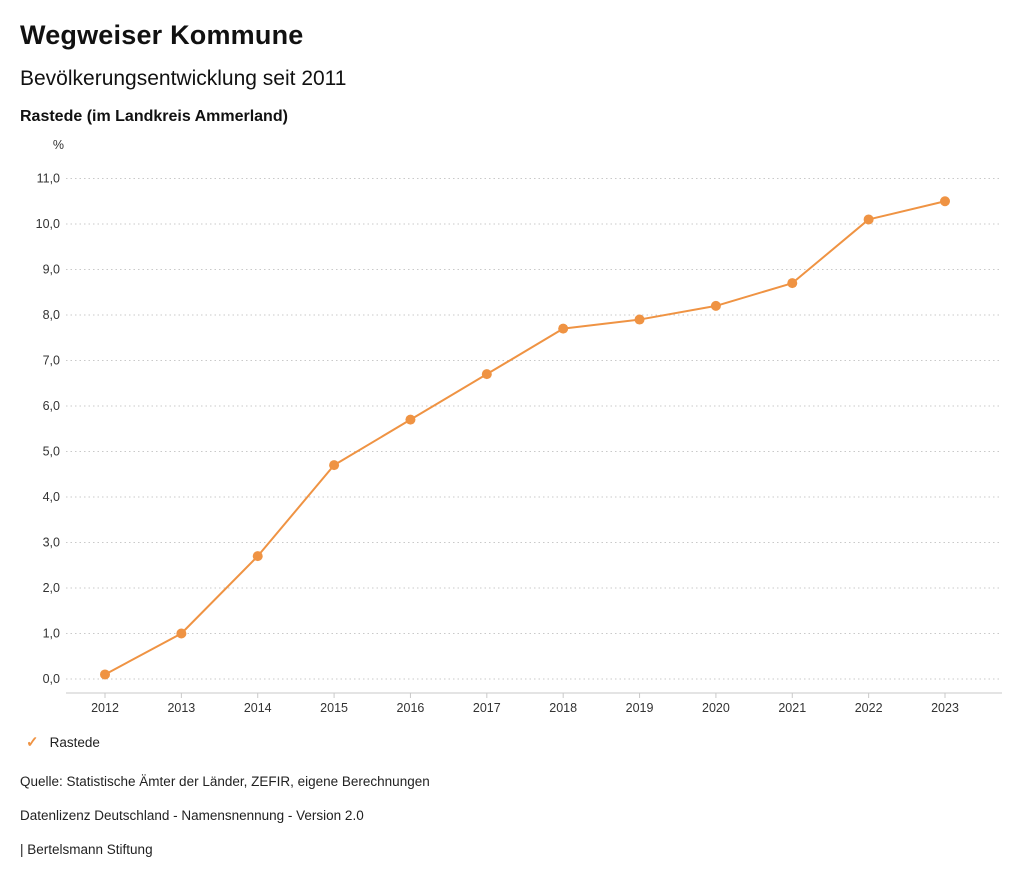 The width and height of the screenshot is (1024, 888). Describe the element at coordinates (48, 224) in the screenshot. I see `y-tick-label: 10,0` at that location.